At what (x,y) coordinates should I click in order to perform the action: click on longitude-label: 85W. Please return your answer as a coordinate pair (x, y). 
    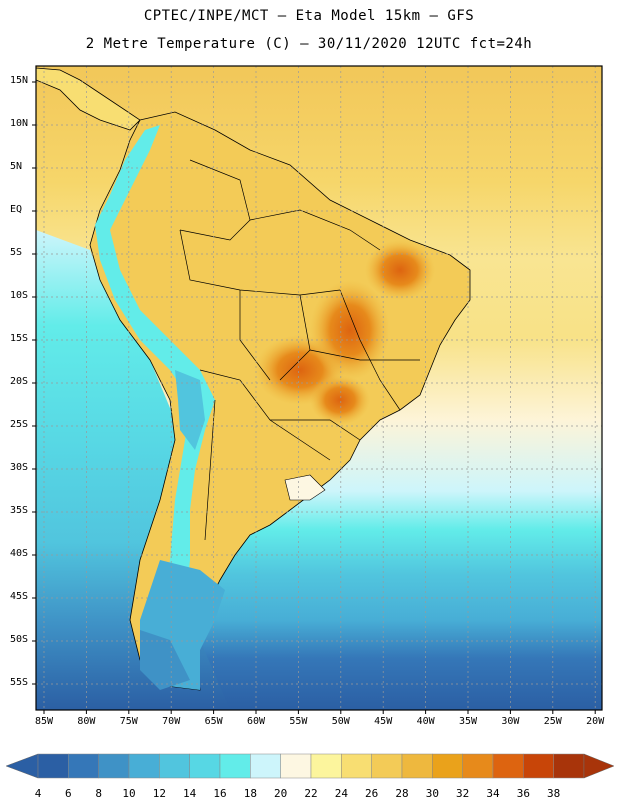
    Looking at the image, I should click on (44, 721).